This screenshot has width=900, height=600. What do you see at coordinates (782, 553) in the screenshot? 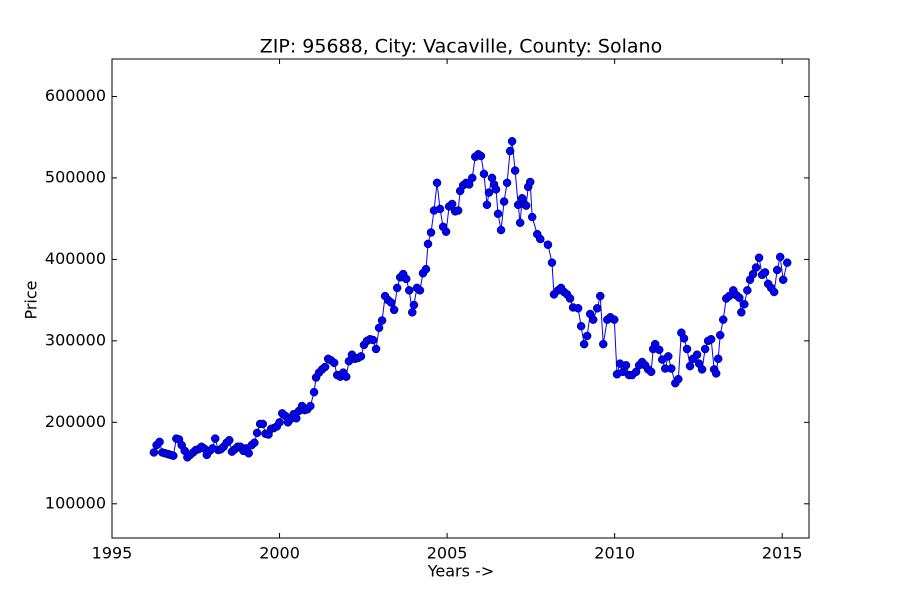
I see `x-tick-label: 2015` at bounding box center [782, 553].